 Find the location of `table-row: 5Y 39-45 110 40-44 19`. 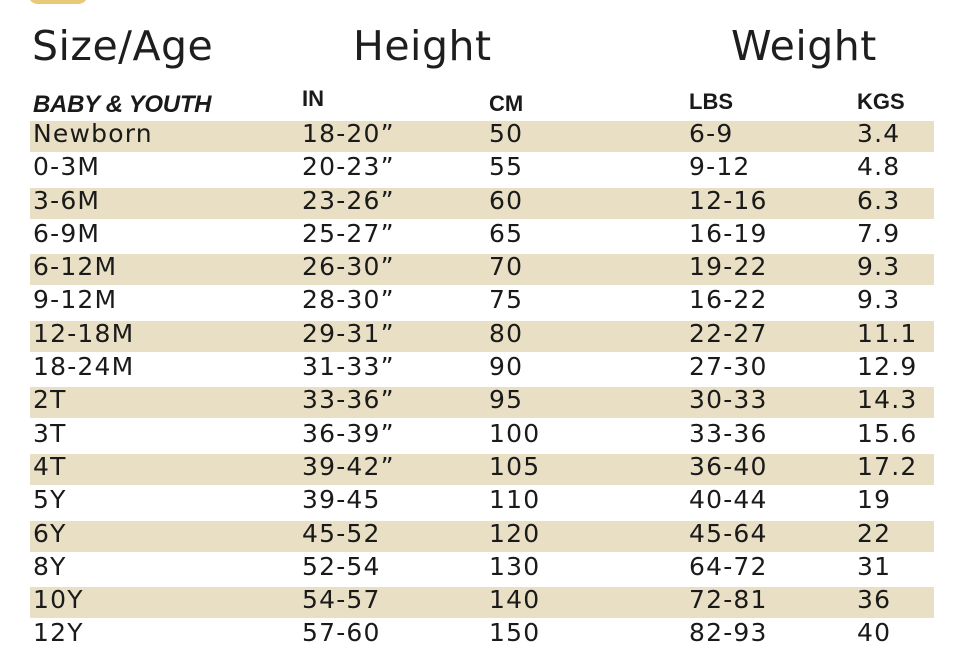

table-row: 5Y 39-45 110 40-44 19 is located at coordinates (480, 502).